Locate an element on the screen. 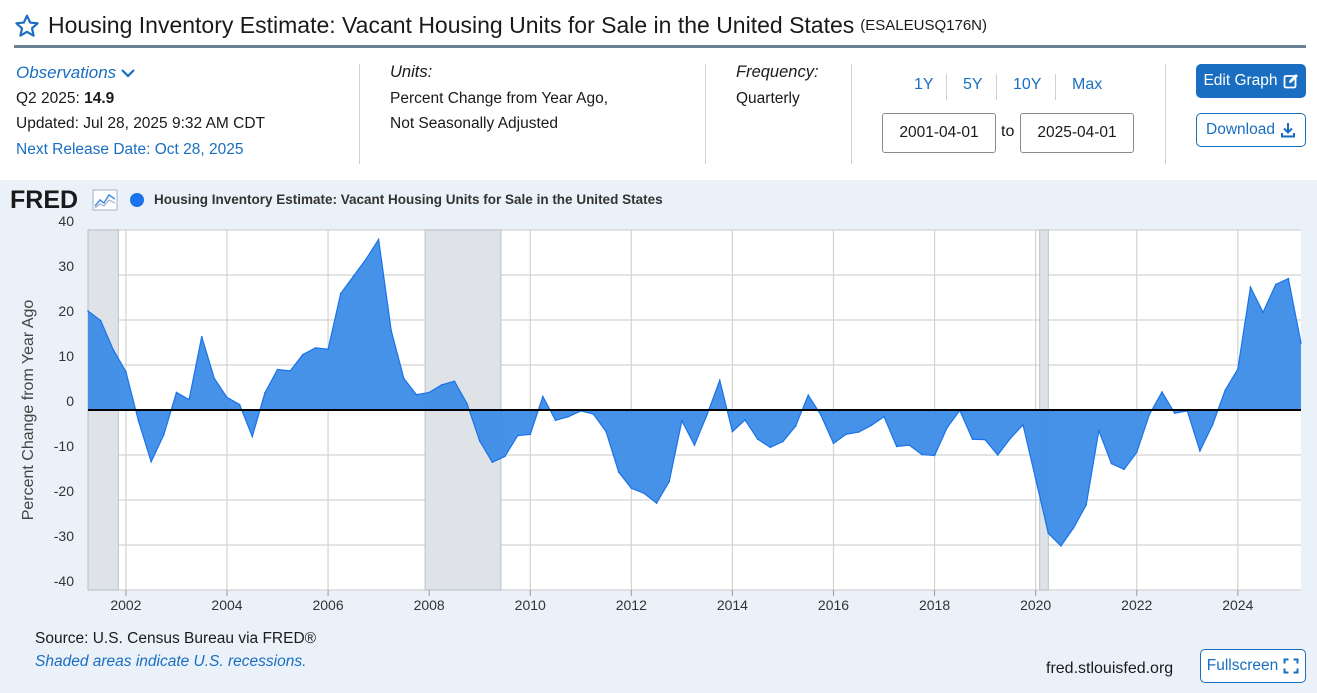  range-max-button: Max is located at coordinates (1087, 84).